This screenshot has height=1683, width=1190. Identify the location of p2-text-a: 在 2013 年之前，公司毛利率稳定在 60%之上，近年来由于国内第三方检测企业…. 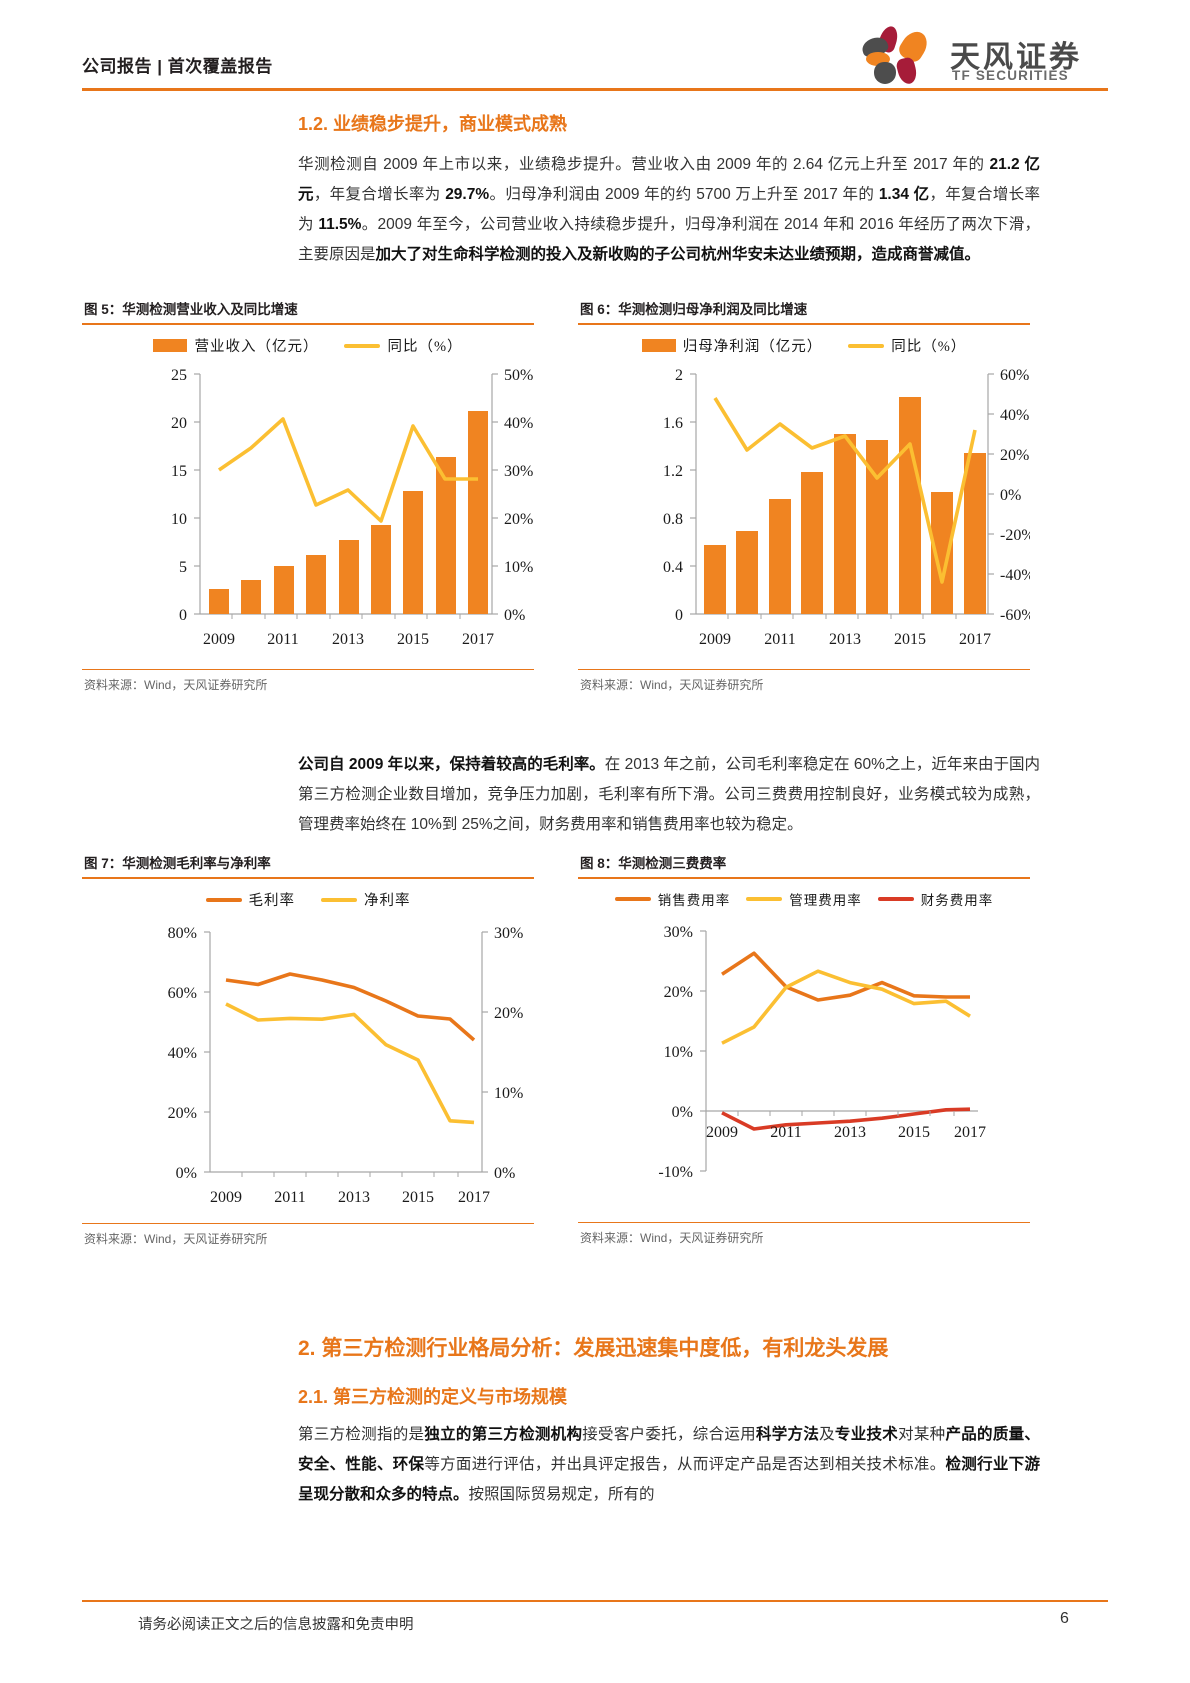
(669, 794).